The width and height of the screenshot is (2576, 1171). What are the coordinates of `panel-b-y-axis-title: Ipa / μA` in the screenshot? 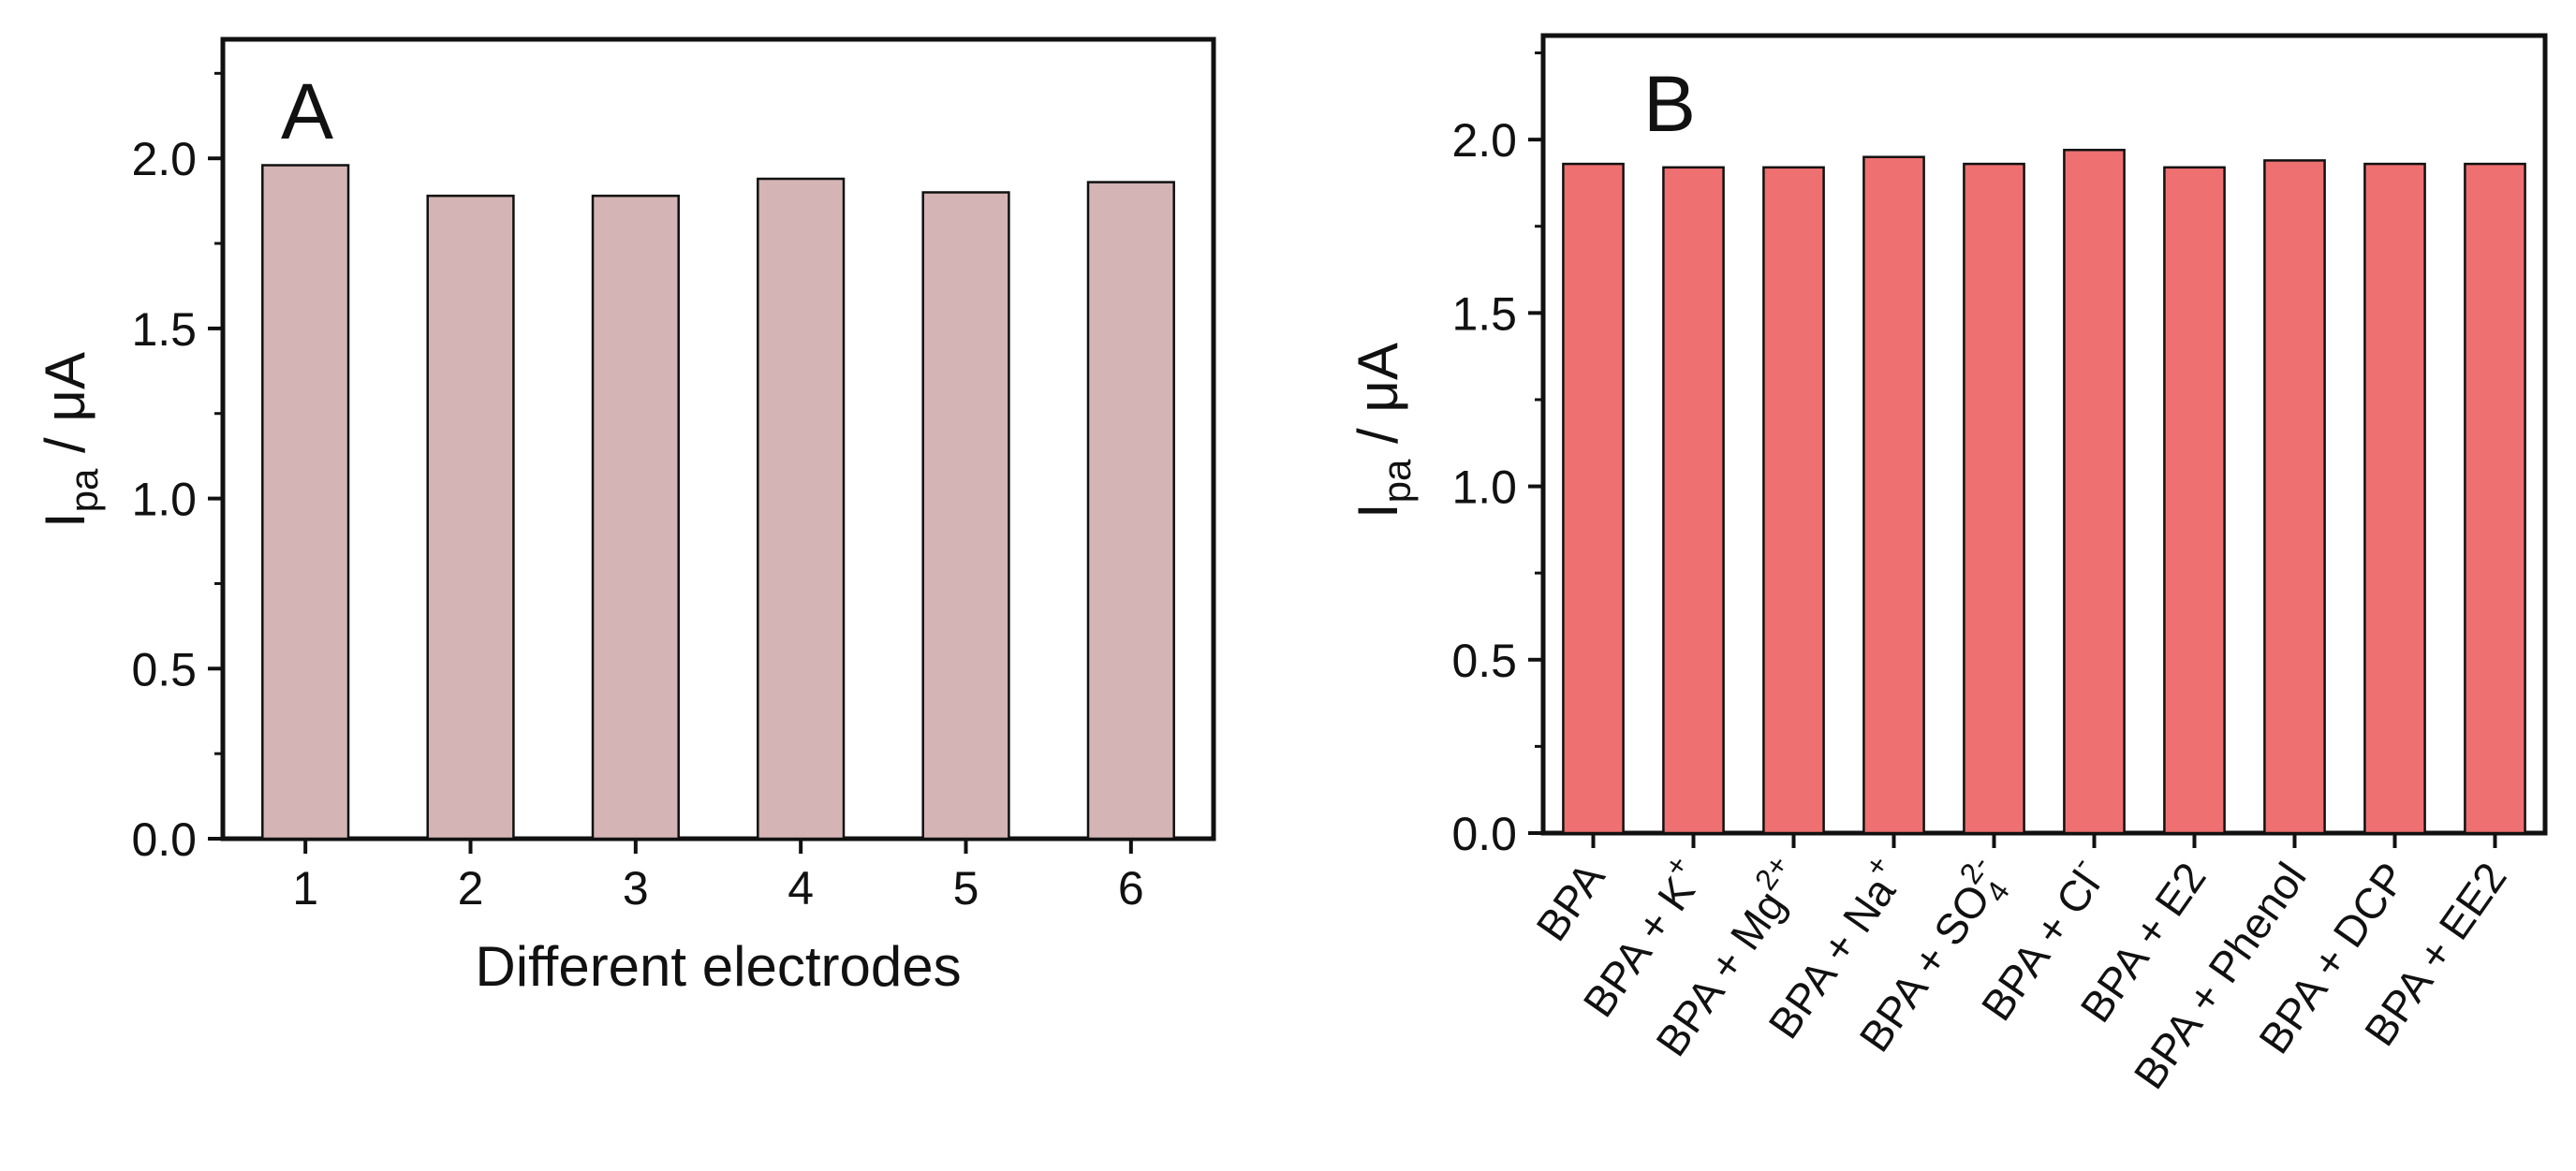 It's located at (1383, 431).